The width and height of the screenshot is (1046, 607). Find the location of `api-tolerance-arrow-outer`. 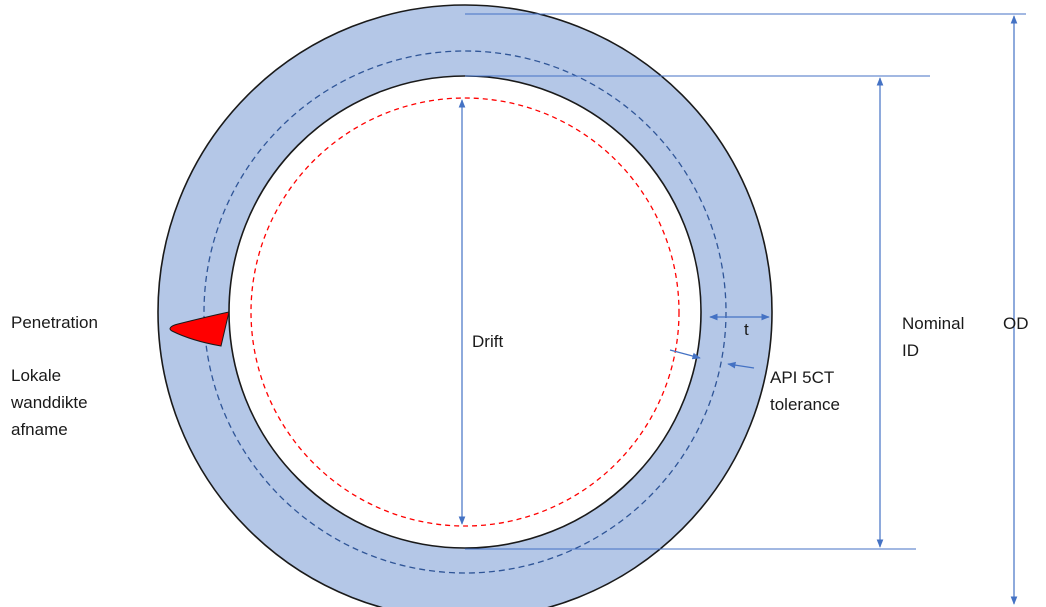

api-tolerance-arrow-outer is located at coordinates (741, 365).